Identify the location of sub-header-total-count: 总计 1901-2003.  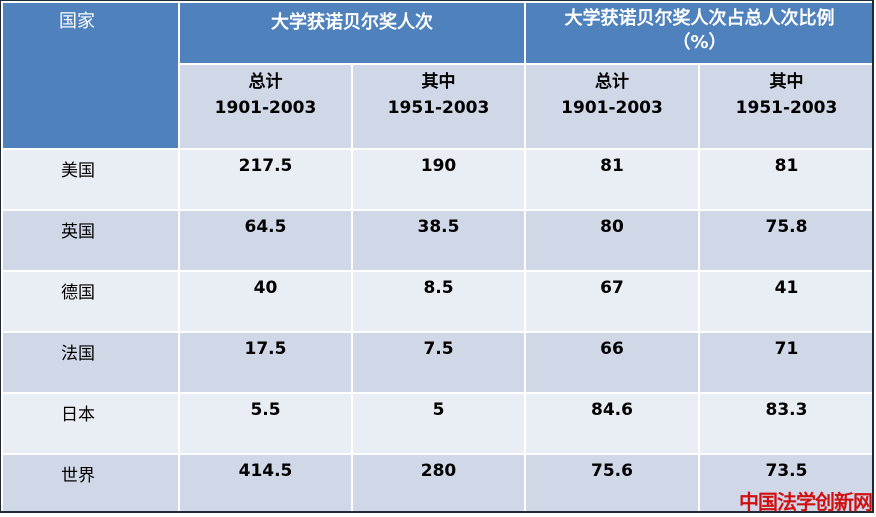
(265, 106).